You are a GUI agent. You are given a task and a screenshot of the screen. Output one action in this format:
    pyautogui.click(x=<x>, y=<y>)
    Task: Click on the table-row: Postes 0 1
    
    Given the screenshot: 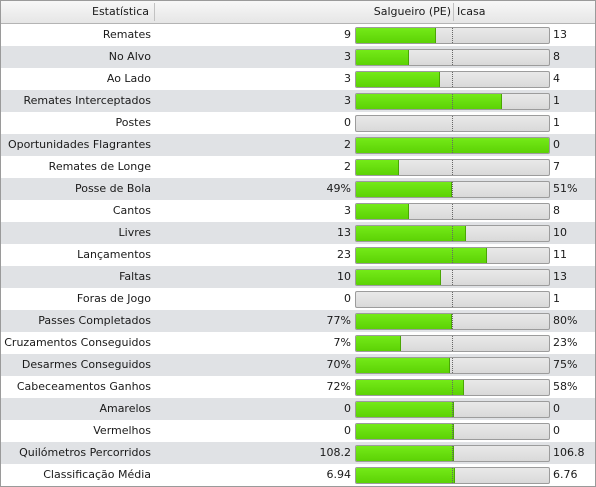 What is the action you would take?
    pyautogui.click(x=298, y=123)
    